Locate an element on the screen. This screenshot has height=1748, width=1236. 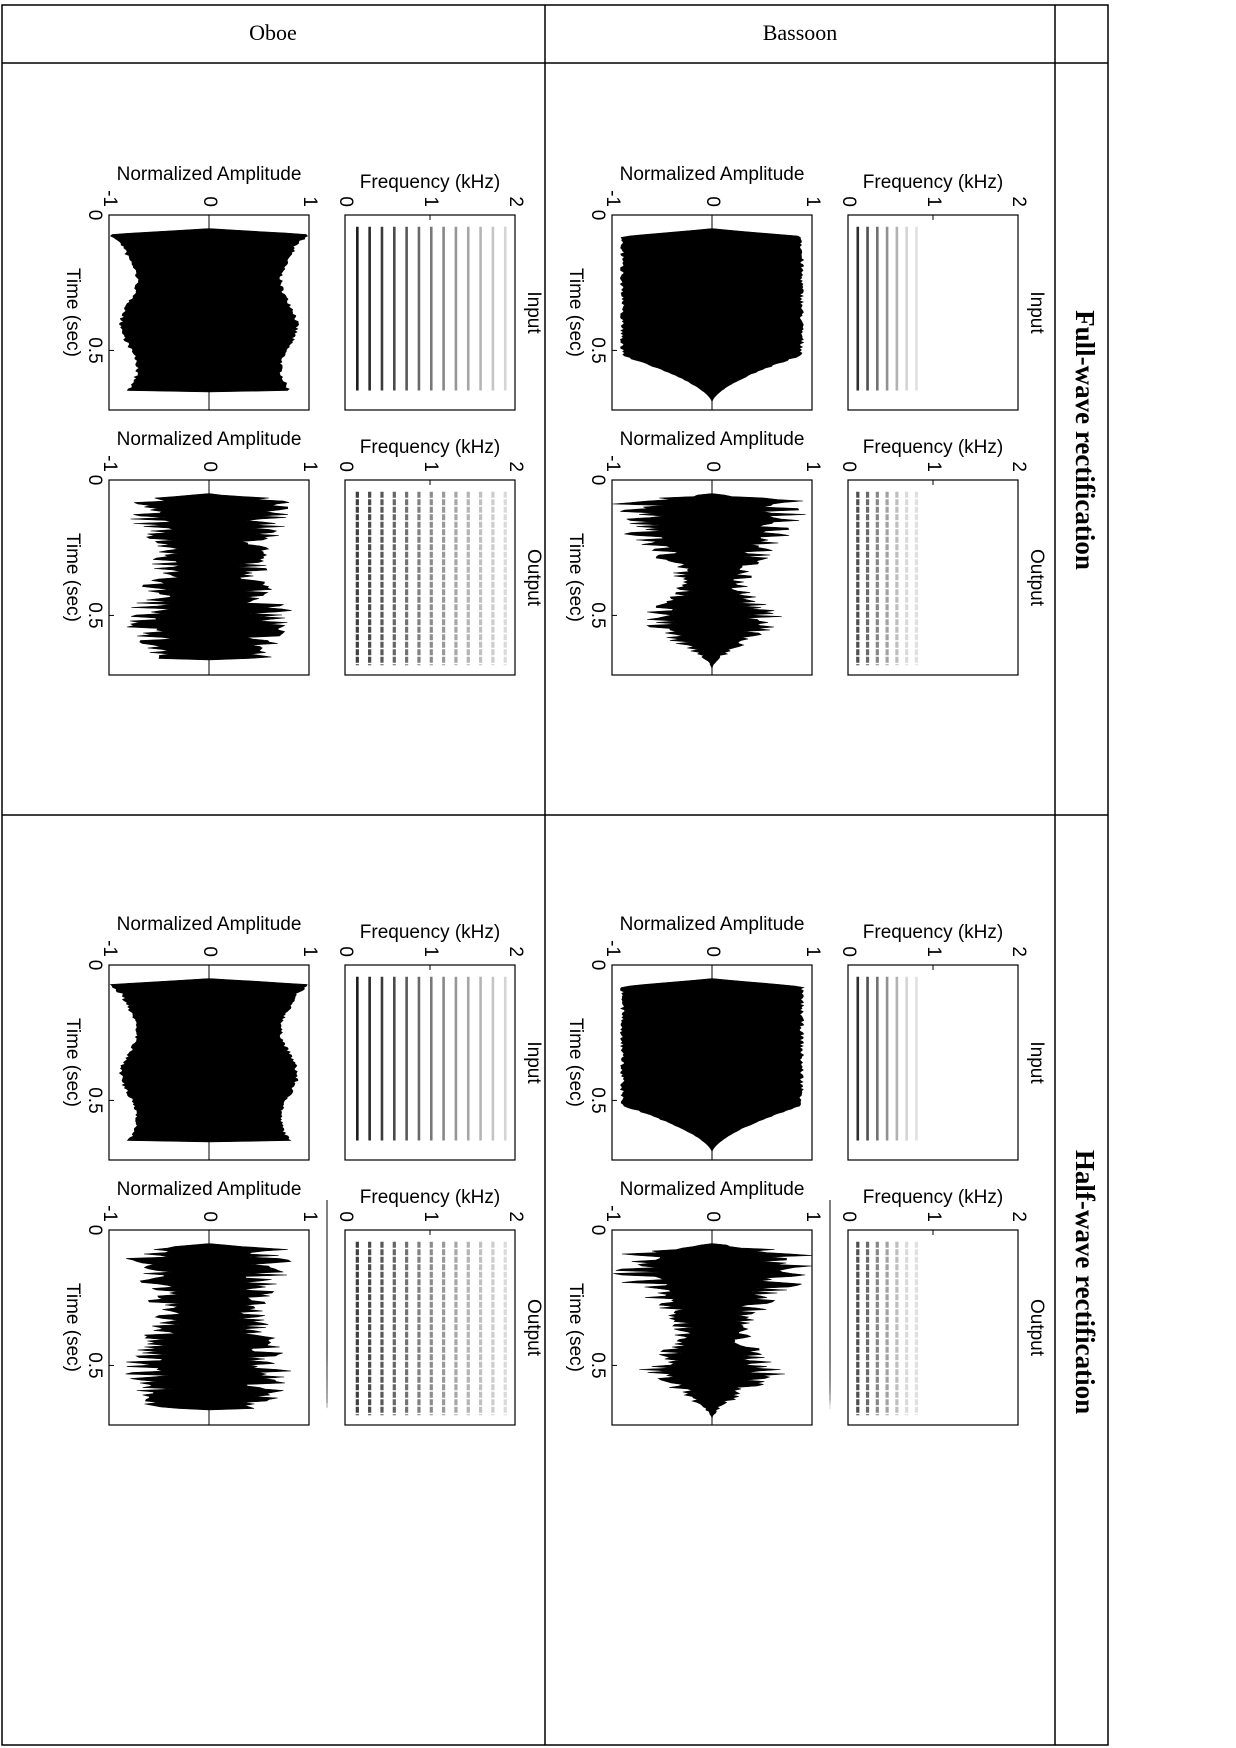
column-header: Bassoon is located at coordinates (800, 32).